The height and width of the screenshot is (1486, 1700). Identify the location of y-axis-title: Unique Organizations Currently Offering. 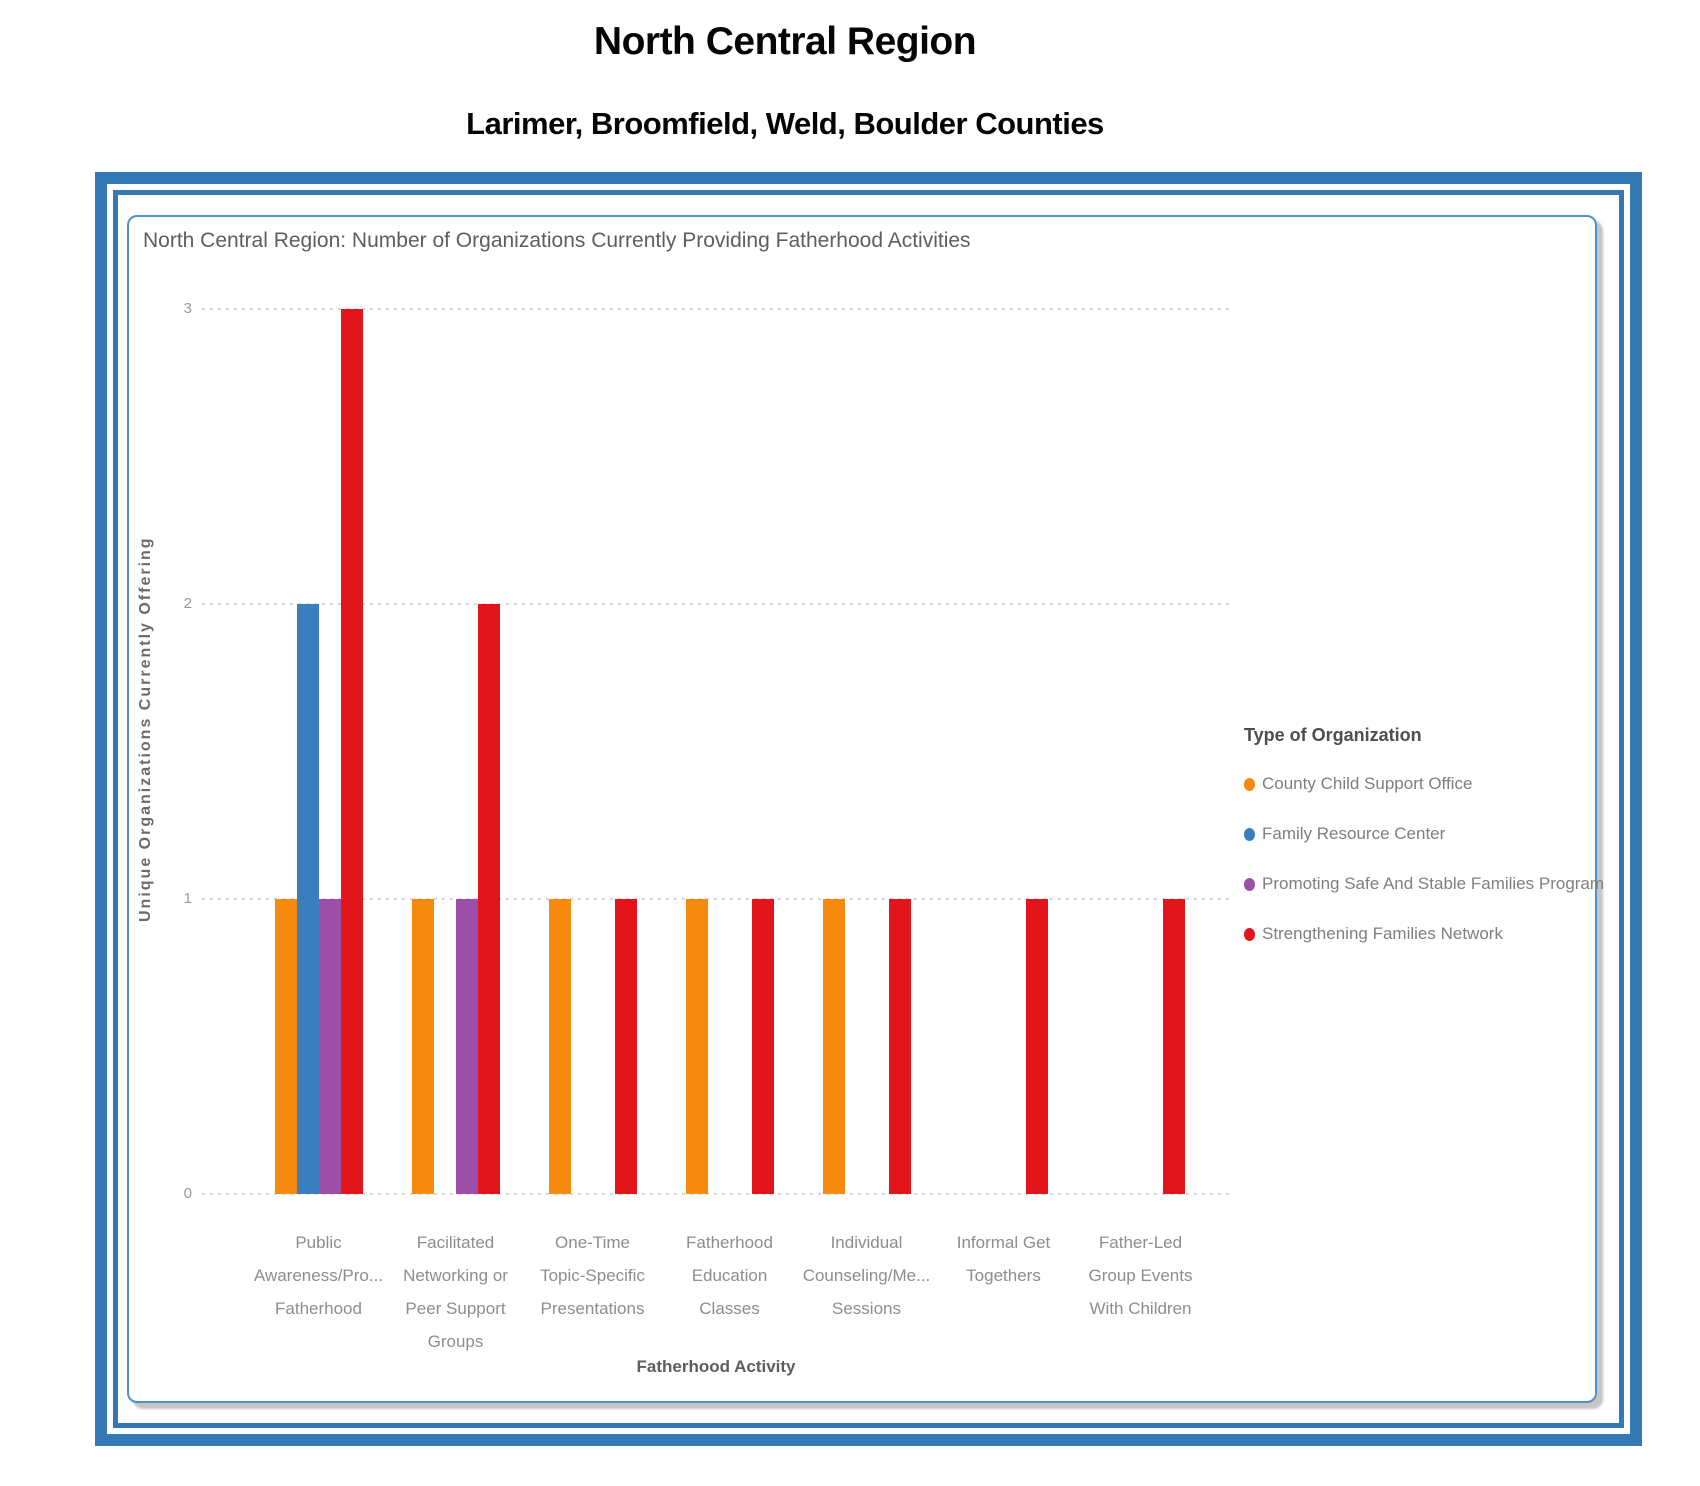
(145, 729).